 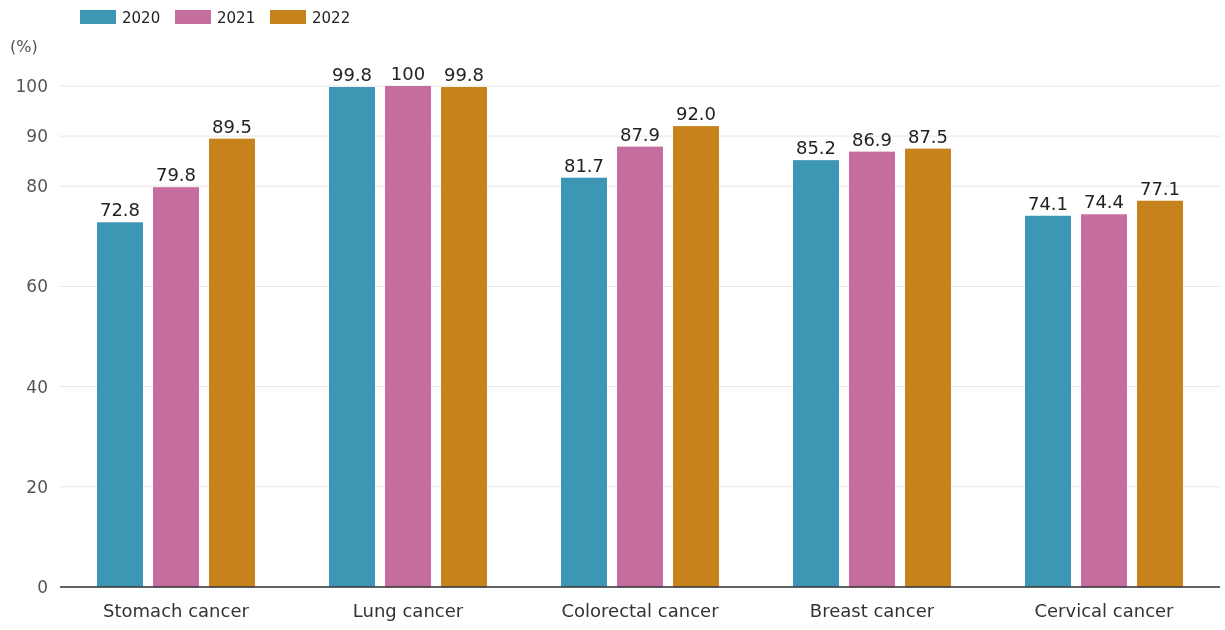 I want to click on legend-label: 2022, so click(x=331, y=18).